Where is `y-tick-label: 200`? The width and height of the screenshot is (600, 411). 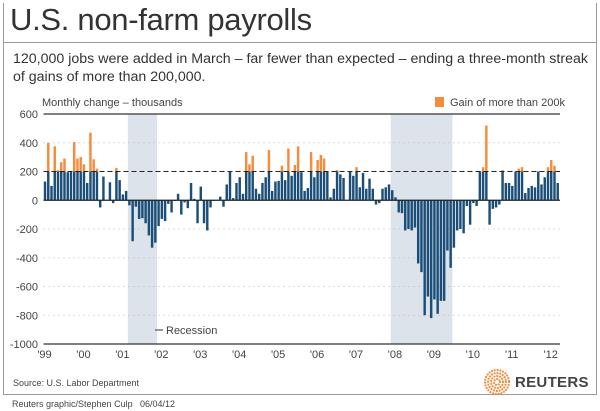
y-tick-label: 200 is located at coordinates (29, 173).